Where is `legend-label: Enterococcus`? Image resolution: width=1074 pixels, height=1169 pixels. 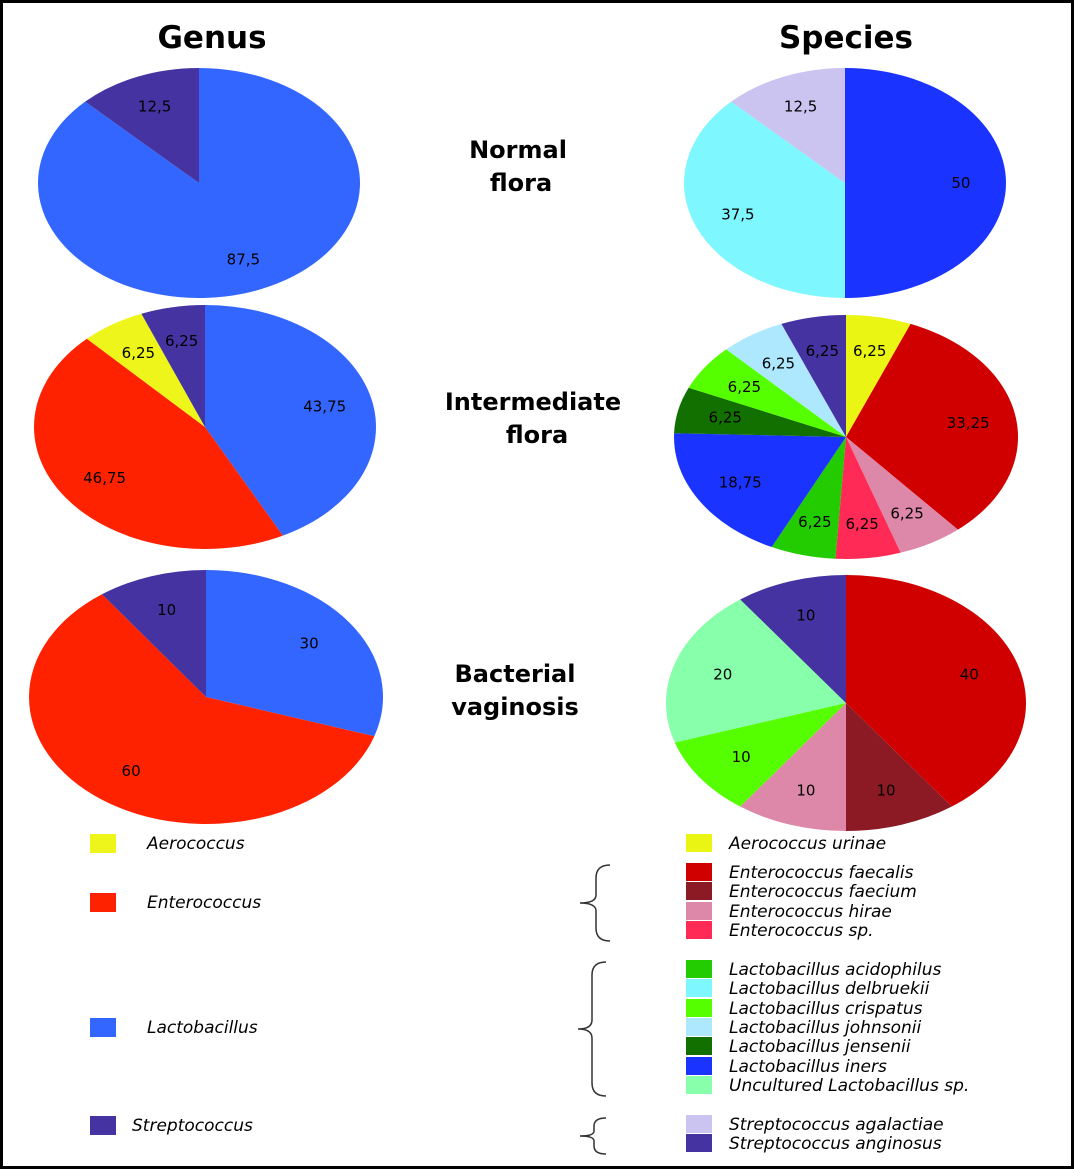 legend-label: Enterococcus is located at coordinates (204, 903).